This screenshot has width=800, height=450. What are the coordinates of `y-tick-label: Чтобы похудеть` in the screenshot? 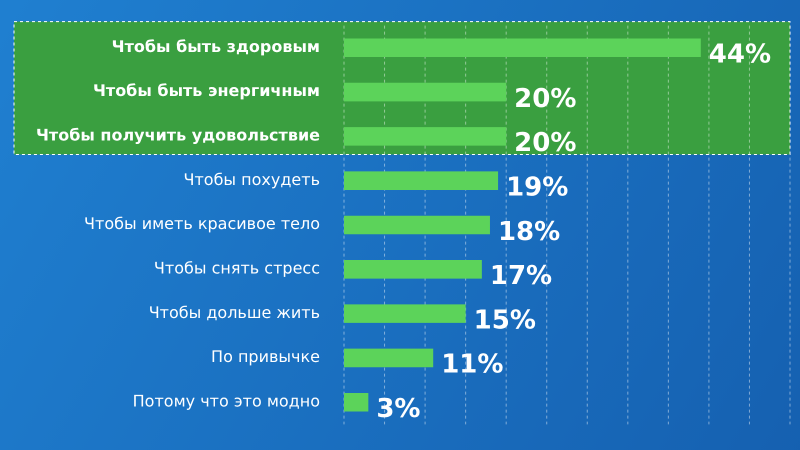 It's located at (251, 179).